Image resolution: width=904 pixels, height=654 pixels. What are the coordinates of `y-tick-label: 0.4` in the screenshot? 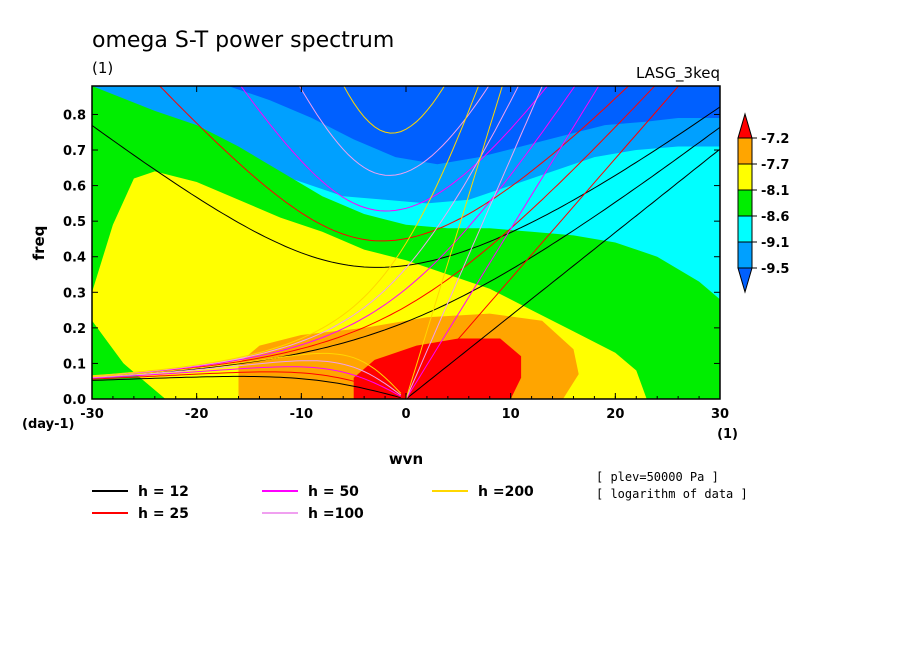 It's located at (74, 258).